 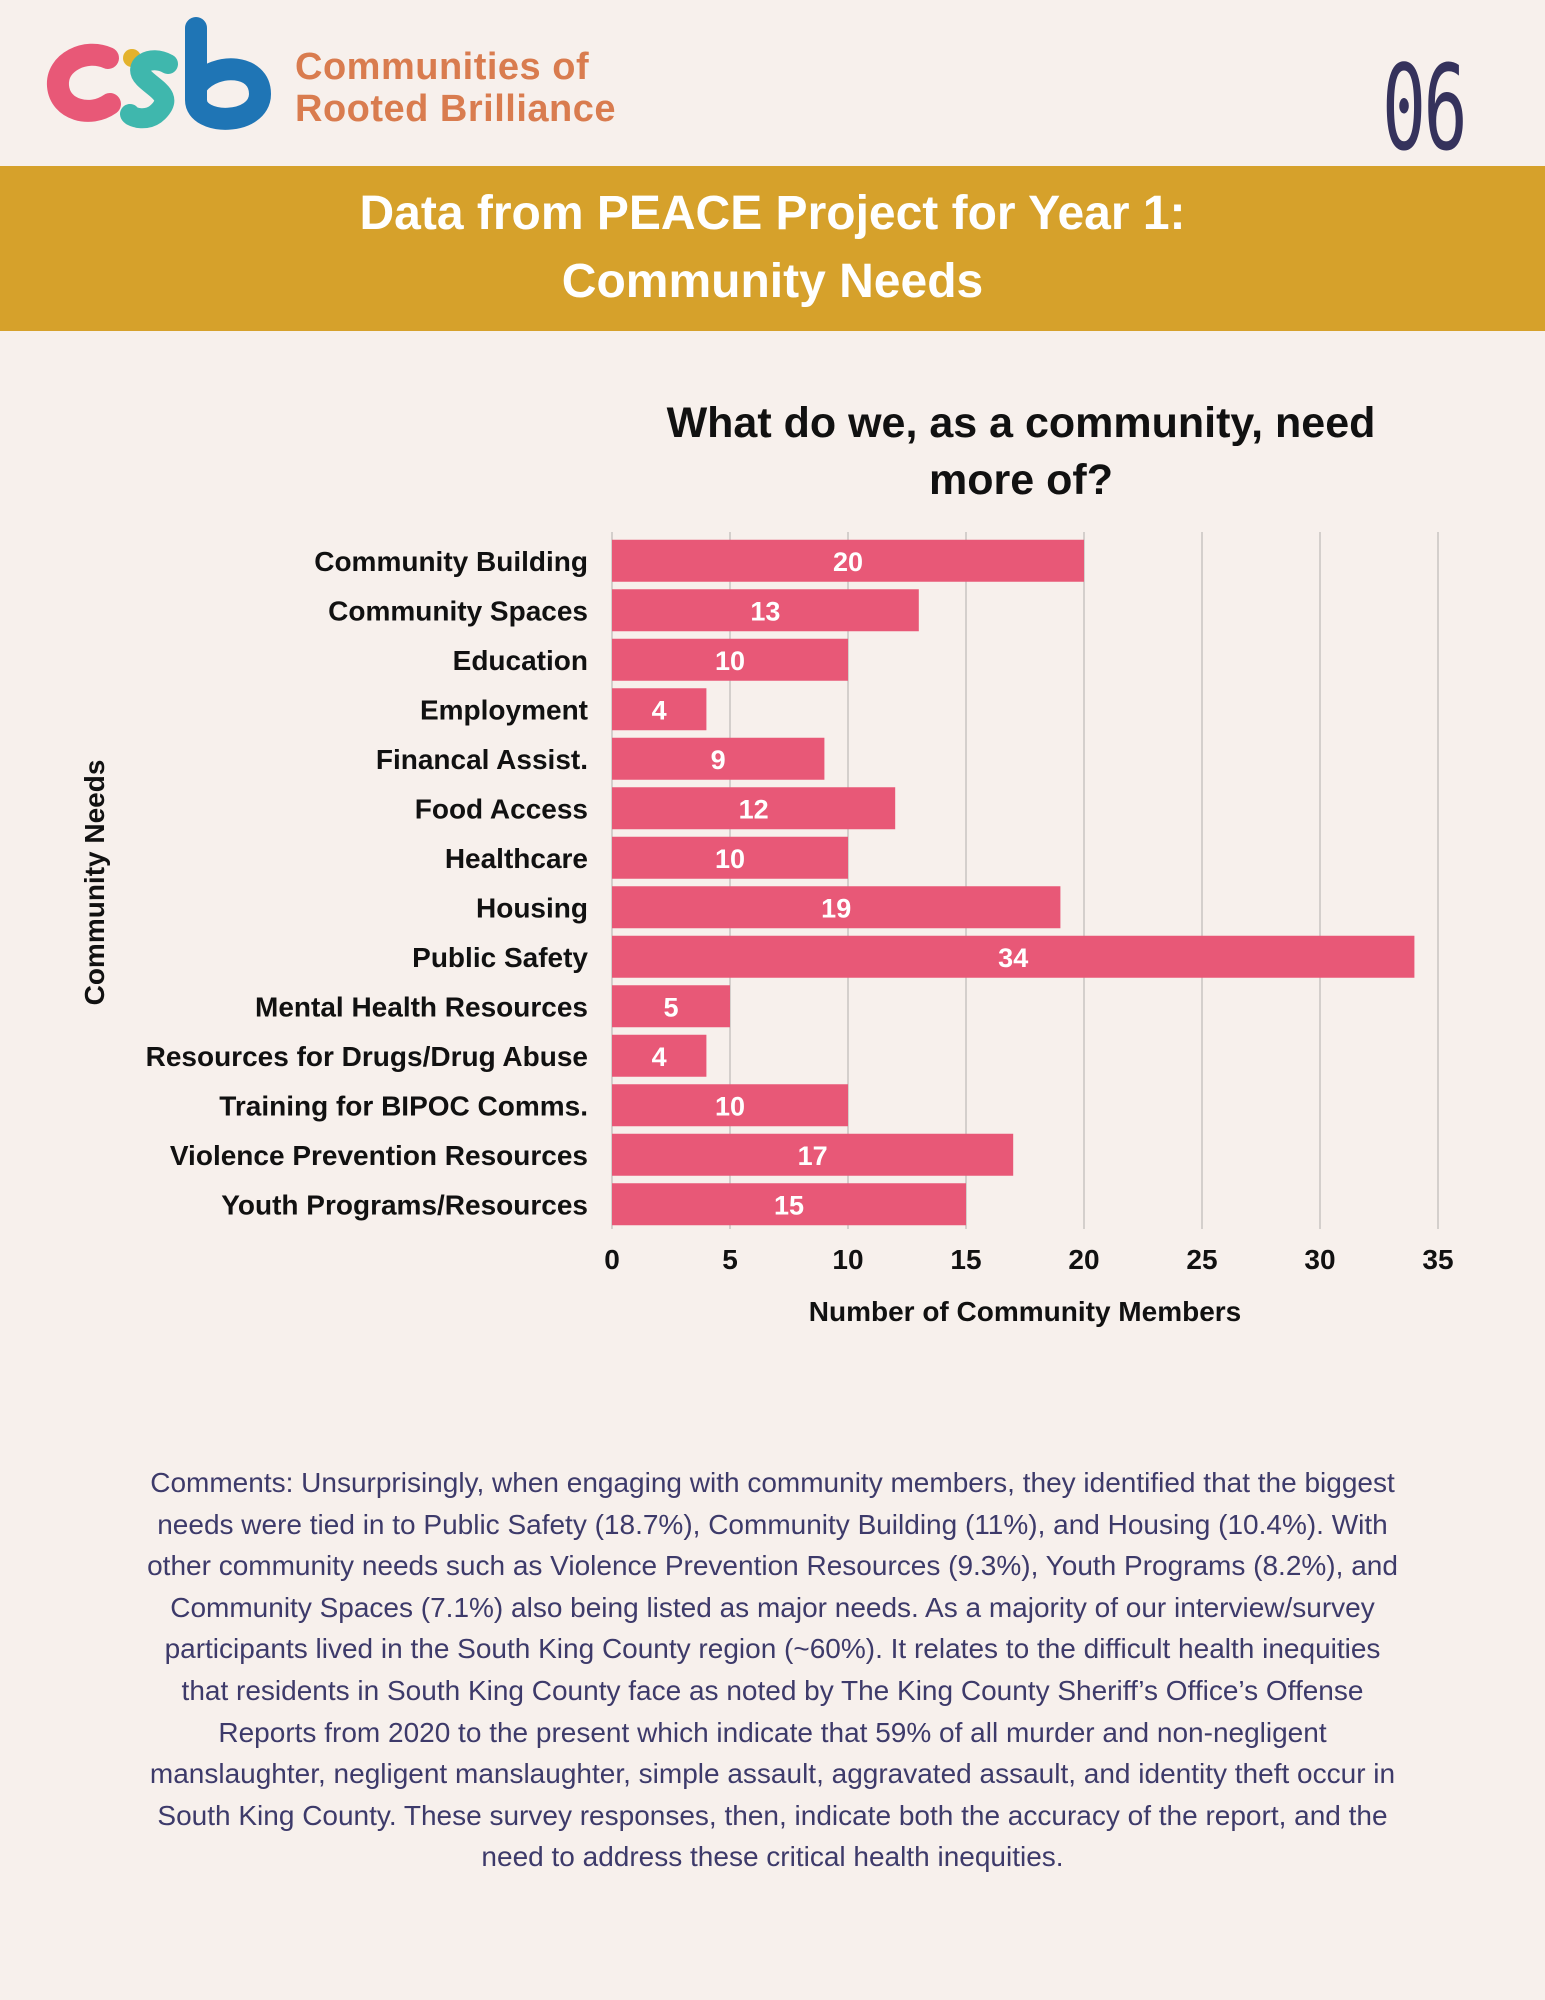 I want to click on bar-value-label: 17, so click(x=813, y=1156).